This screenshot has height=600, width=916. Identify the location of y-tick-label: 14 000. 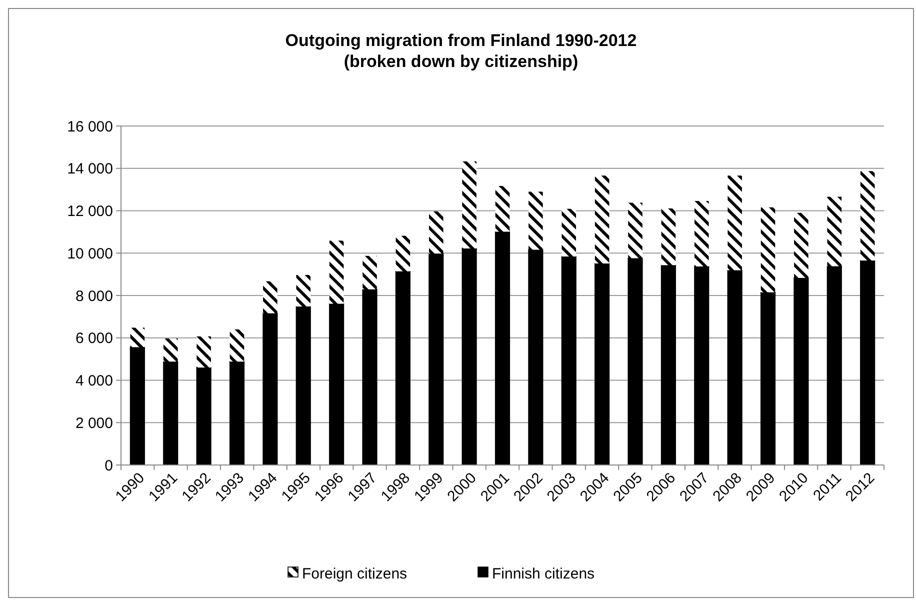
(90, 169).